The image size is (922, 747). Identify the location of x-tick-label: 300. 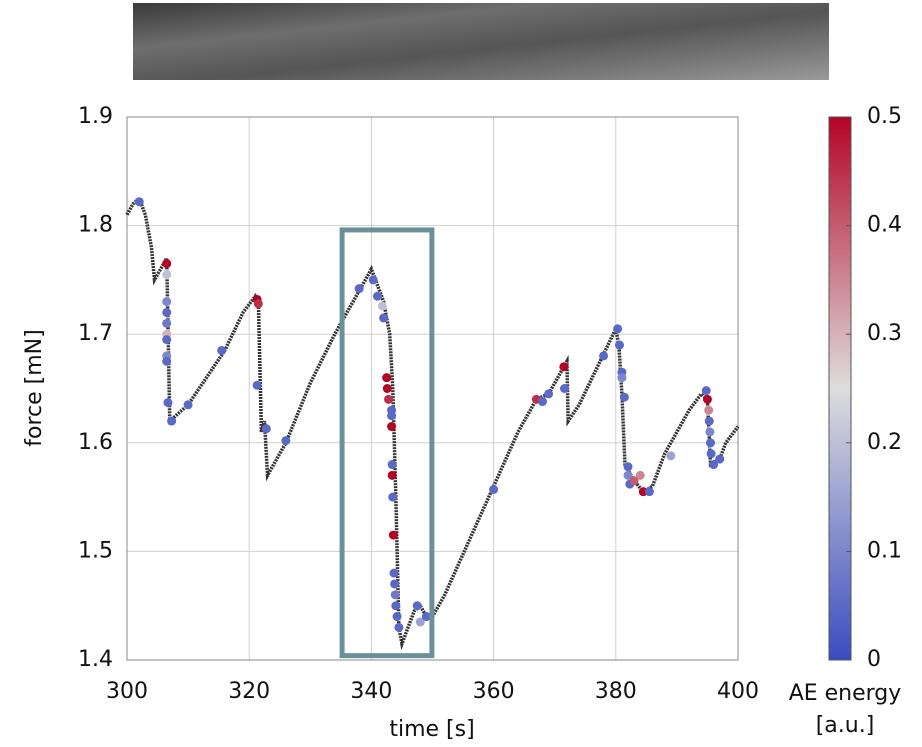
(127, 691).